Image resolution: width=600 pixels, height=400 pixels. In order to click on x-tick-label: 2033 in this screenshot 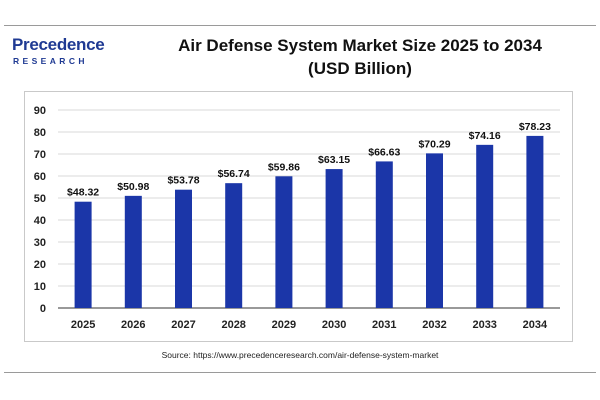, I will do `click(484, 325)`.